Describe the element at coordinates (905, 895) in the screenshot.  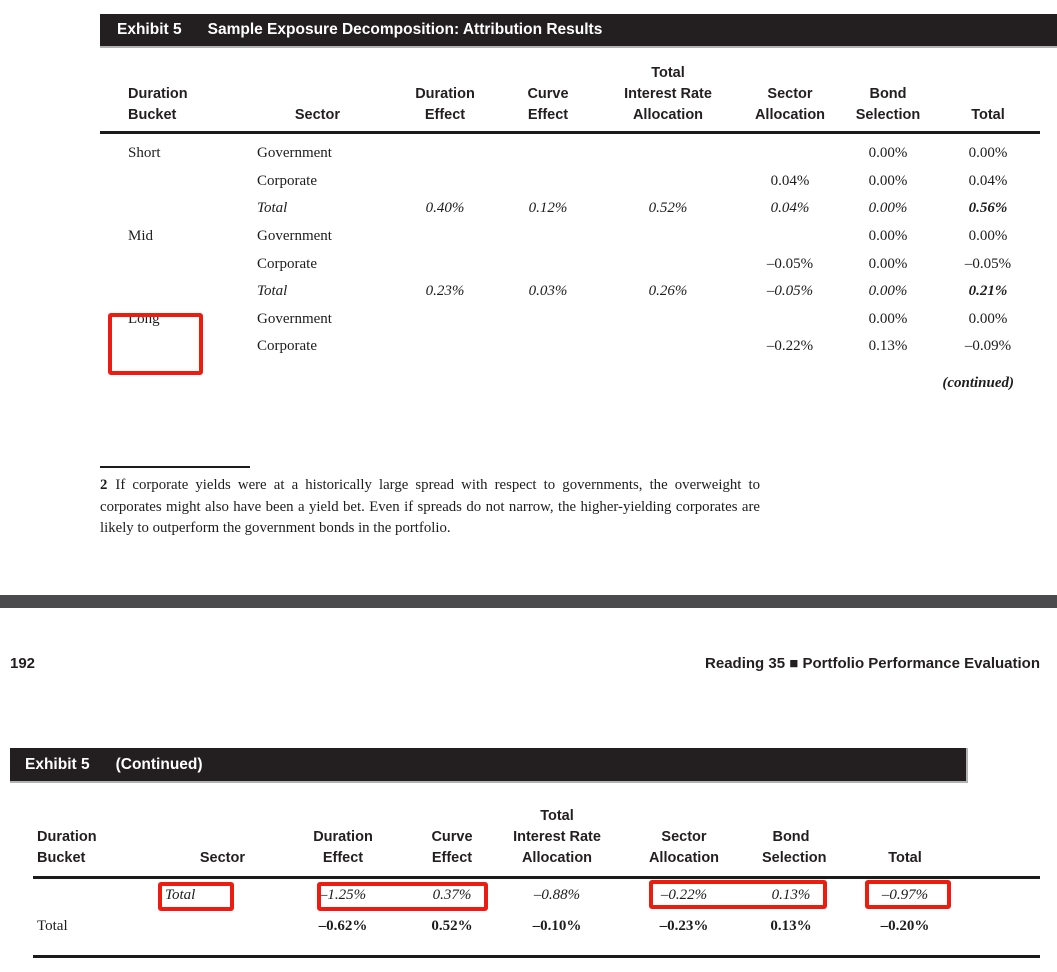
I see `table-cell: –0.97%` at that location.